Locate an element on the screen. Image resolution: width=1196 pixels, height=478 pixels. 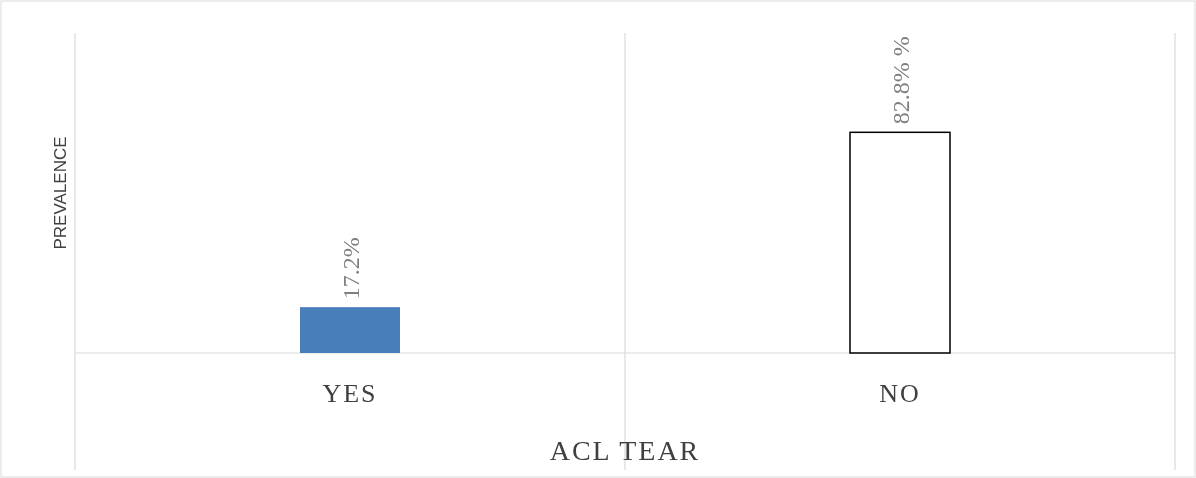
x-axis-title: ACL TEAR is located at coordinates (625, 450).